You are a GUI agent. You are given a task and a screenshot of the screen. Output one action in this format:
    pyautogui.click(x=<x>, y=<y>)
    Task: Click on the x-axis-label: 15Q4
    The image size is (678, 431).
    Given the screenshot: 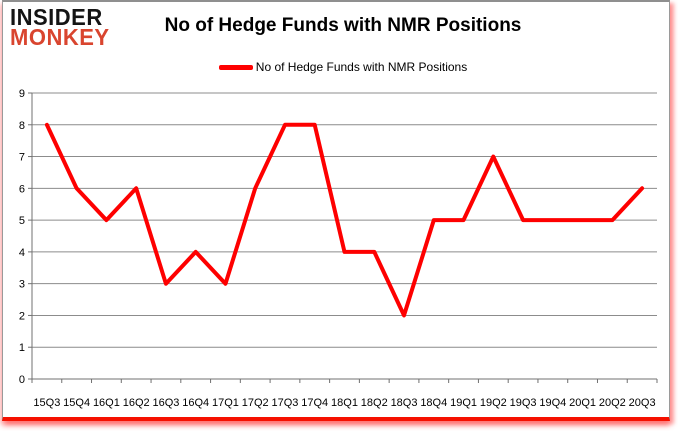 What is the action you would take?
    pyautogui.click(x=76, y=403)
    